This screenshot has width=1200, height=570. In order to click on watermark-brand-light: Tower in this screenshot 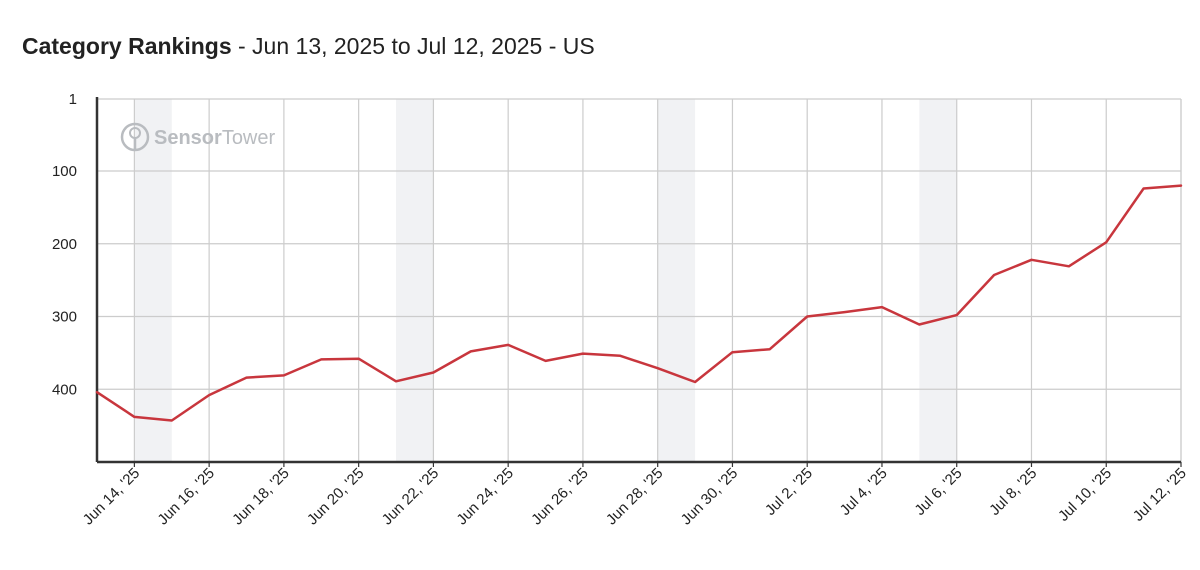, I will do `click(249, 138)`.